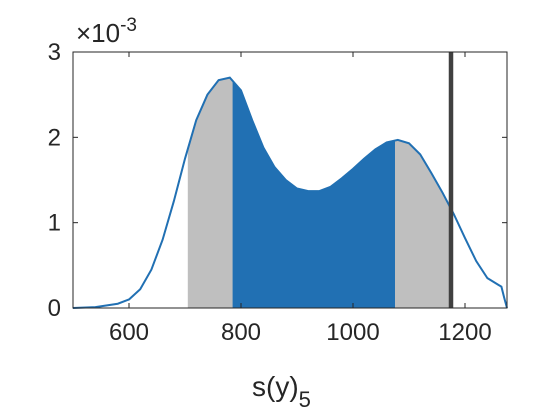  Describe the element at coordinates (54, 223) in the screenshot. I see `y-tick-label: 1` at that location.